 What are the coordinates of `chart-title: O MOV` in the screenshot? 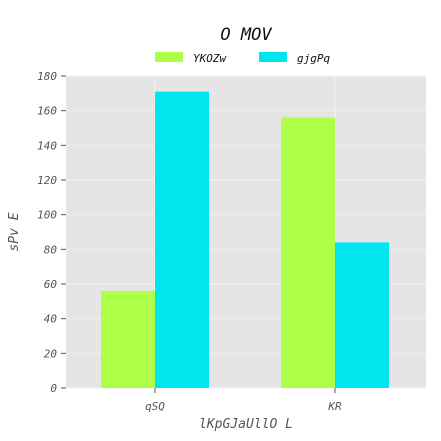 It's located at (246, 35).